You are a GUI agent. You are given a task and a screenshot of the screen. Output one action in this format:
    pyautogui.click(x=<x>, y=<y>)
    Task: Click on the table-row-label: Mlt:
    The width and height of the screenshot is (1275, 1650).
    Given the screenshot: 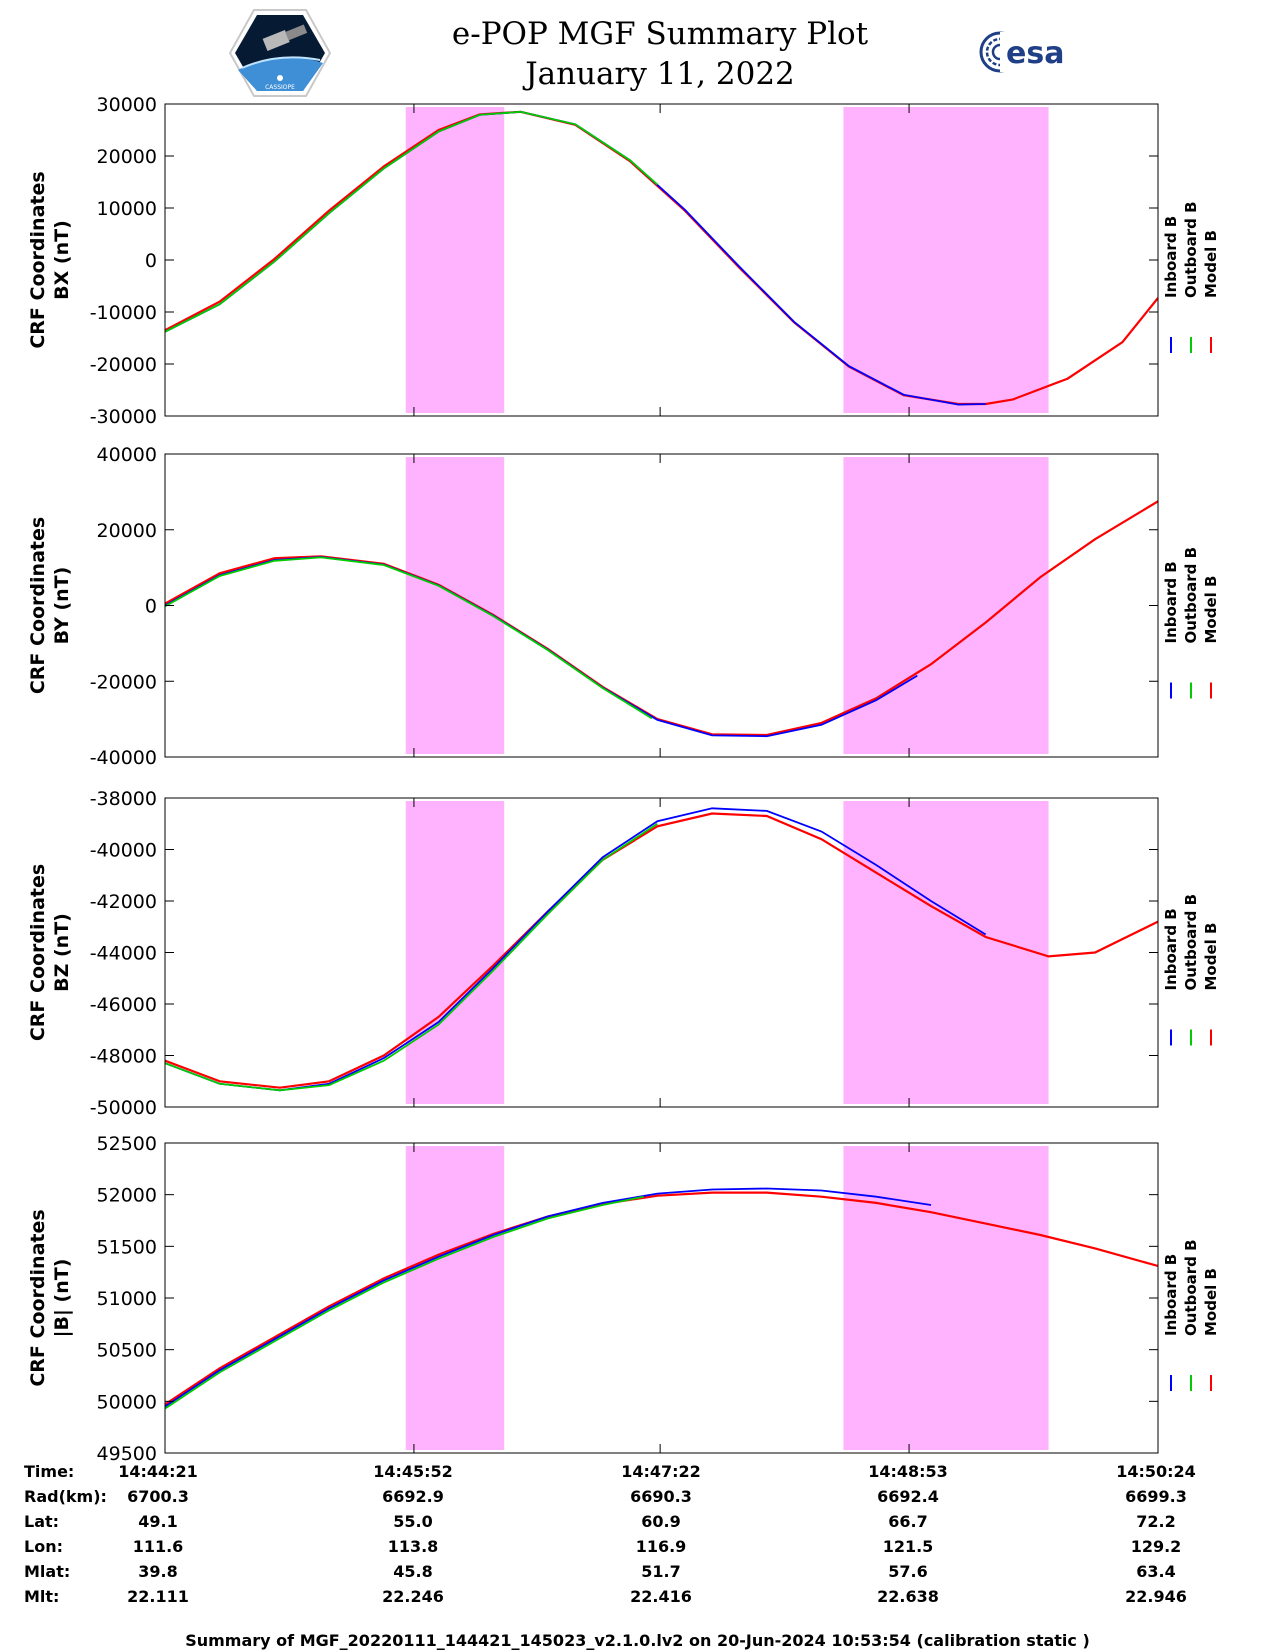 What is the action you would take?
    pyautogui.click(x=42, y=1596)
    